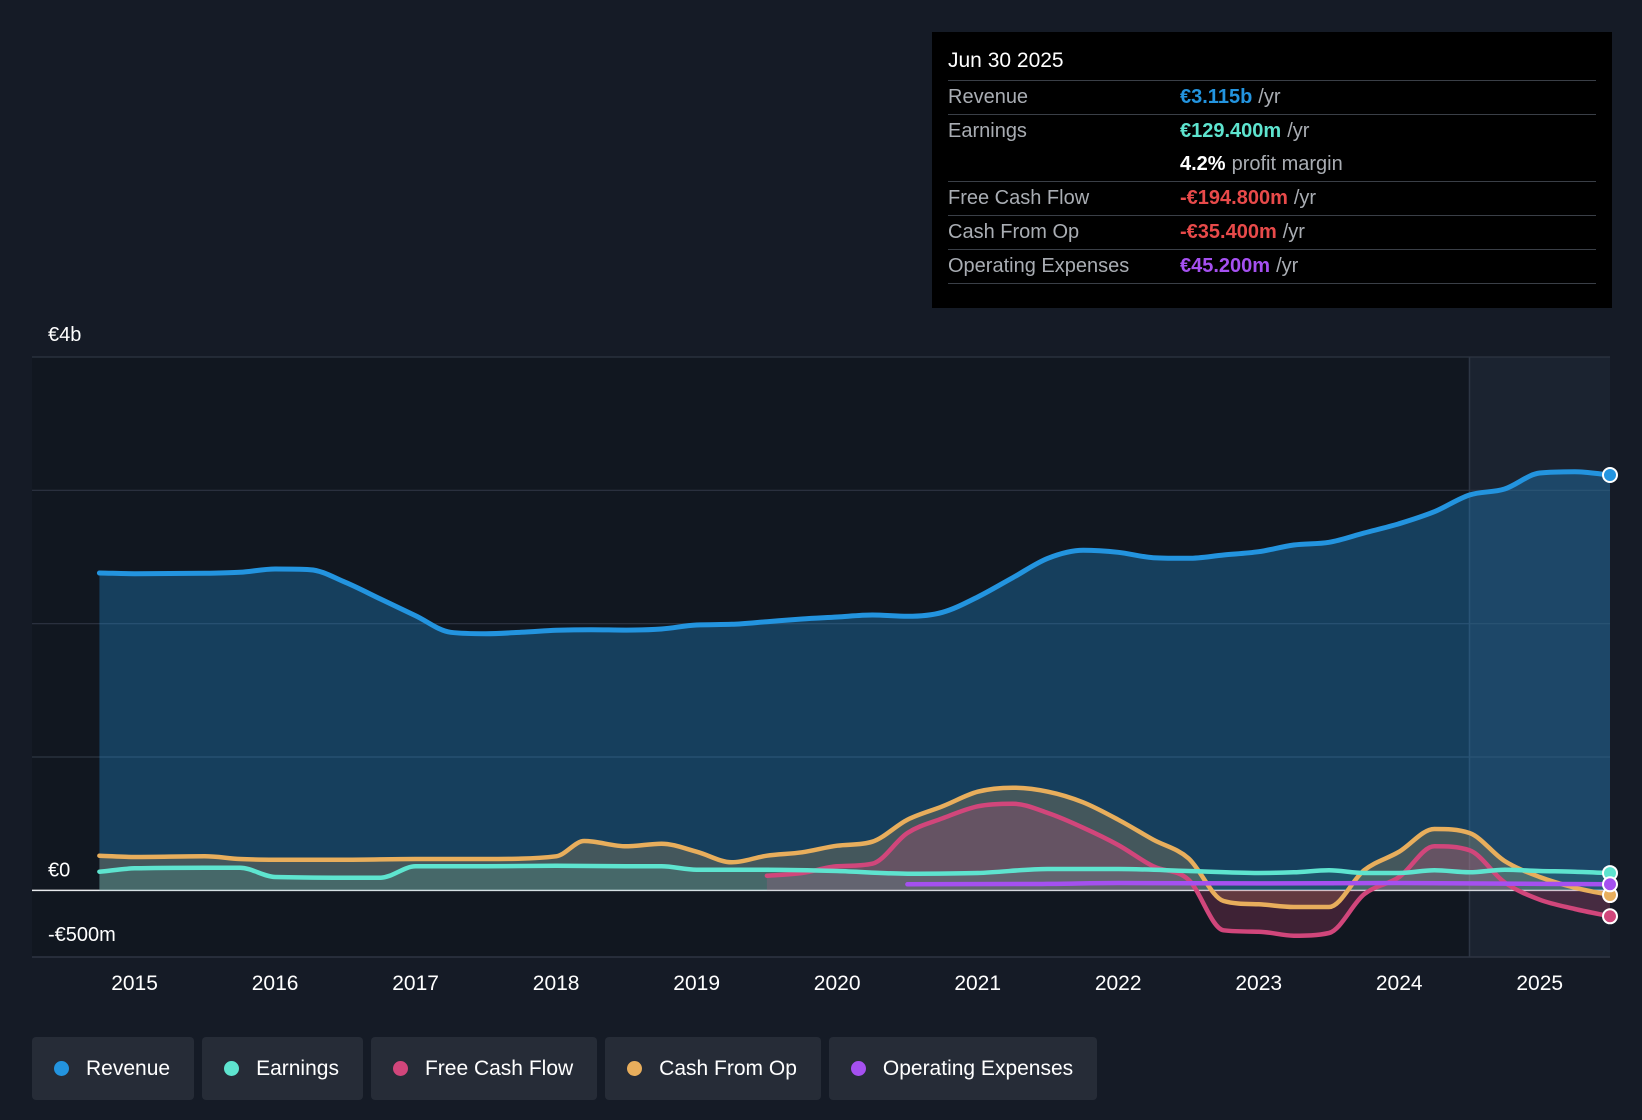 The image size is (1642, 1120). What do you see at coordinates (1118, 983) in the screenshot?
I see `x-tick-label: 2022` at bounding box center [1118, 983].